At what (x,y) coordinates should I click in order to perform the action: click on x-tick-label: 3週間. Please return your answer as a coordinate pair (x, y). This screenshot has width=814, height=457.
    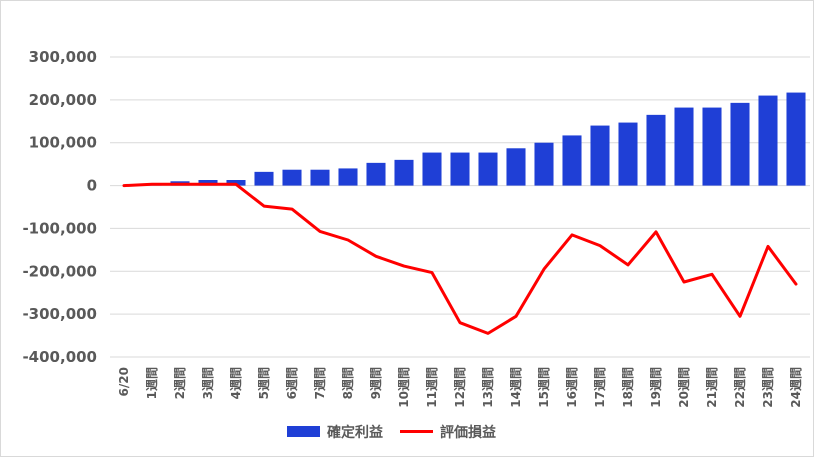
    Looking at the image, I should click on (207, 383).